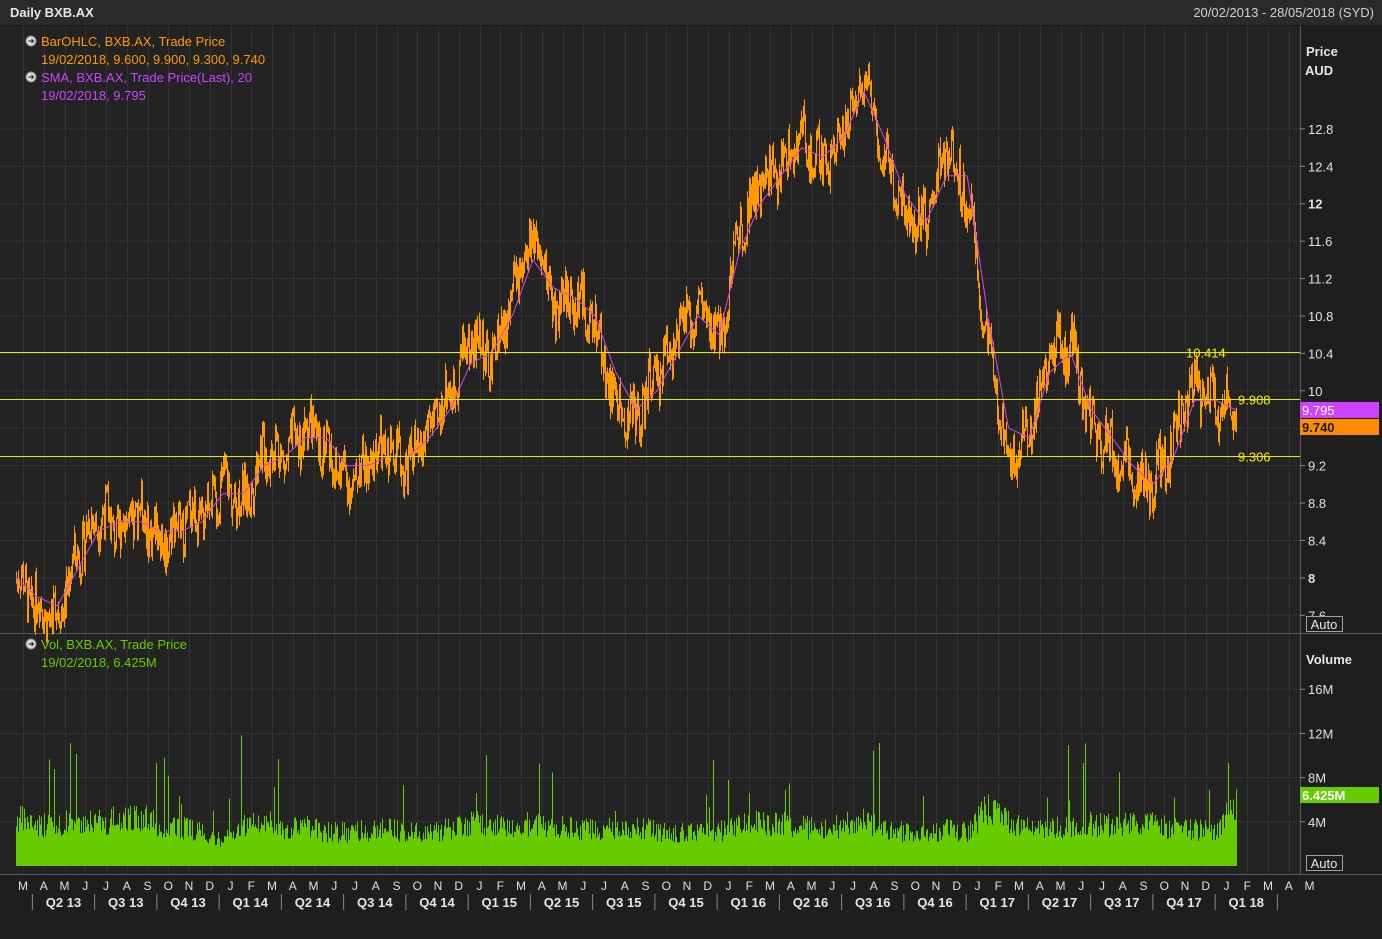 Image resolution: width=1382 pixels, height=939 pixels. I want to click on quarter-label: Q4 17, so click(1183, 902).